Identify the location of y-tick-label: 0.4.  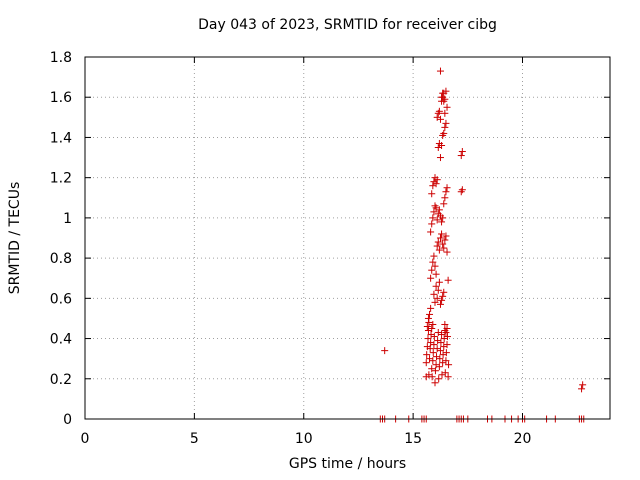
(61, 340).